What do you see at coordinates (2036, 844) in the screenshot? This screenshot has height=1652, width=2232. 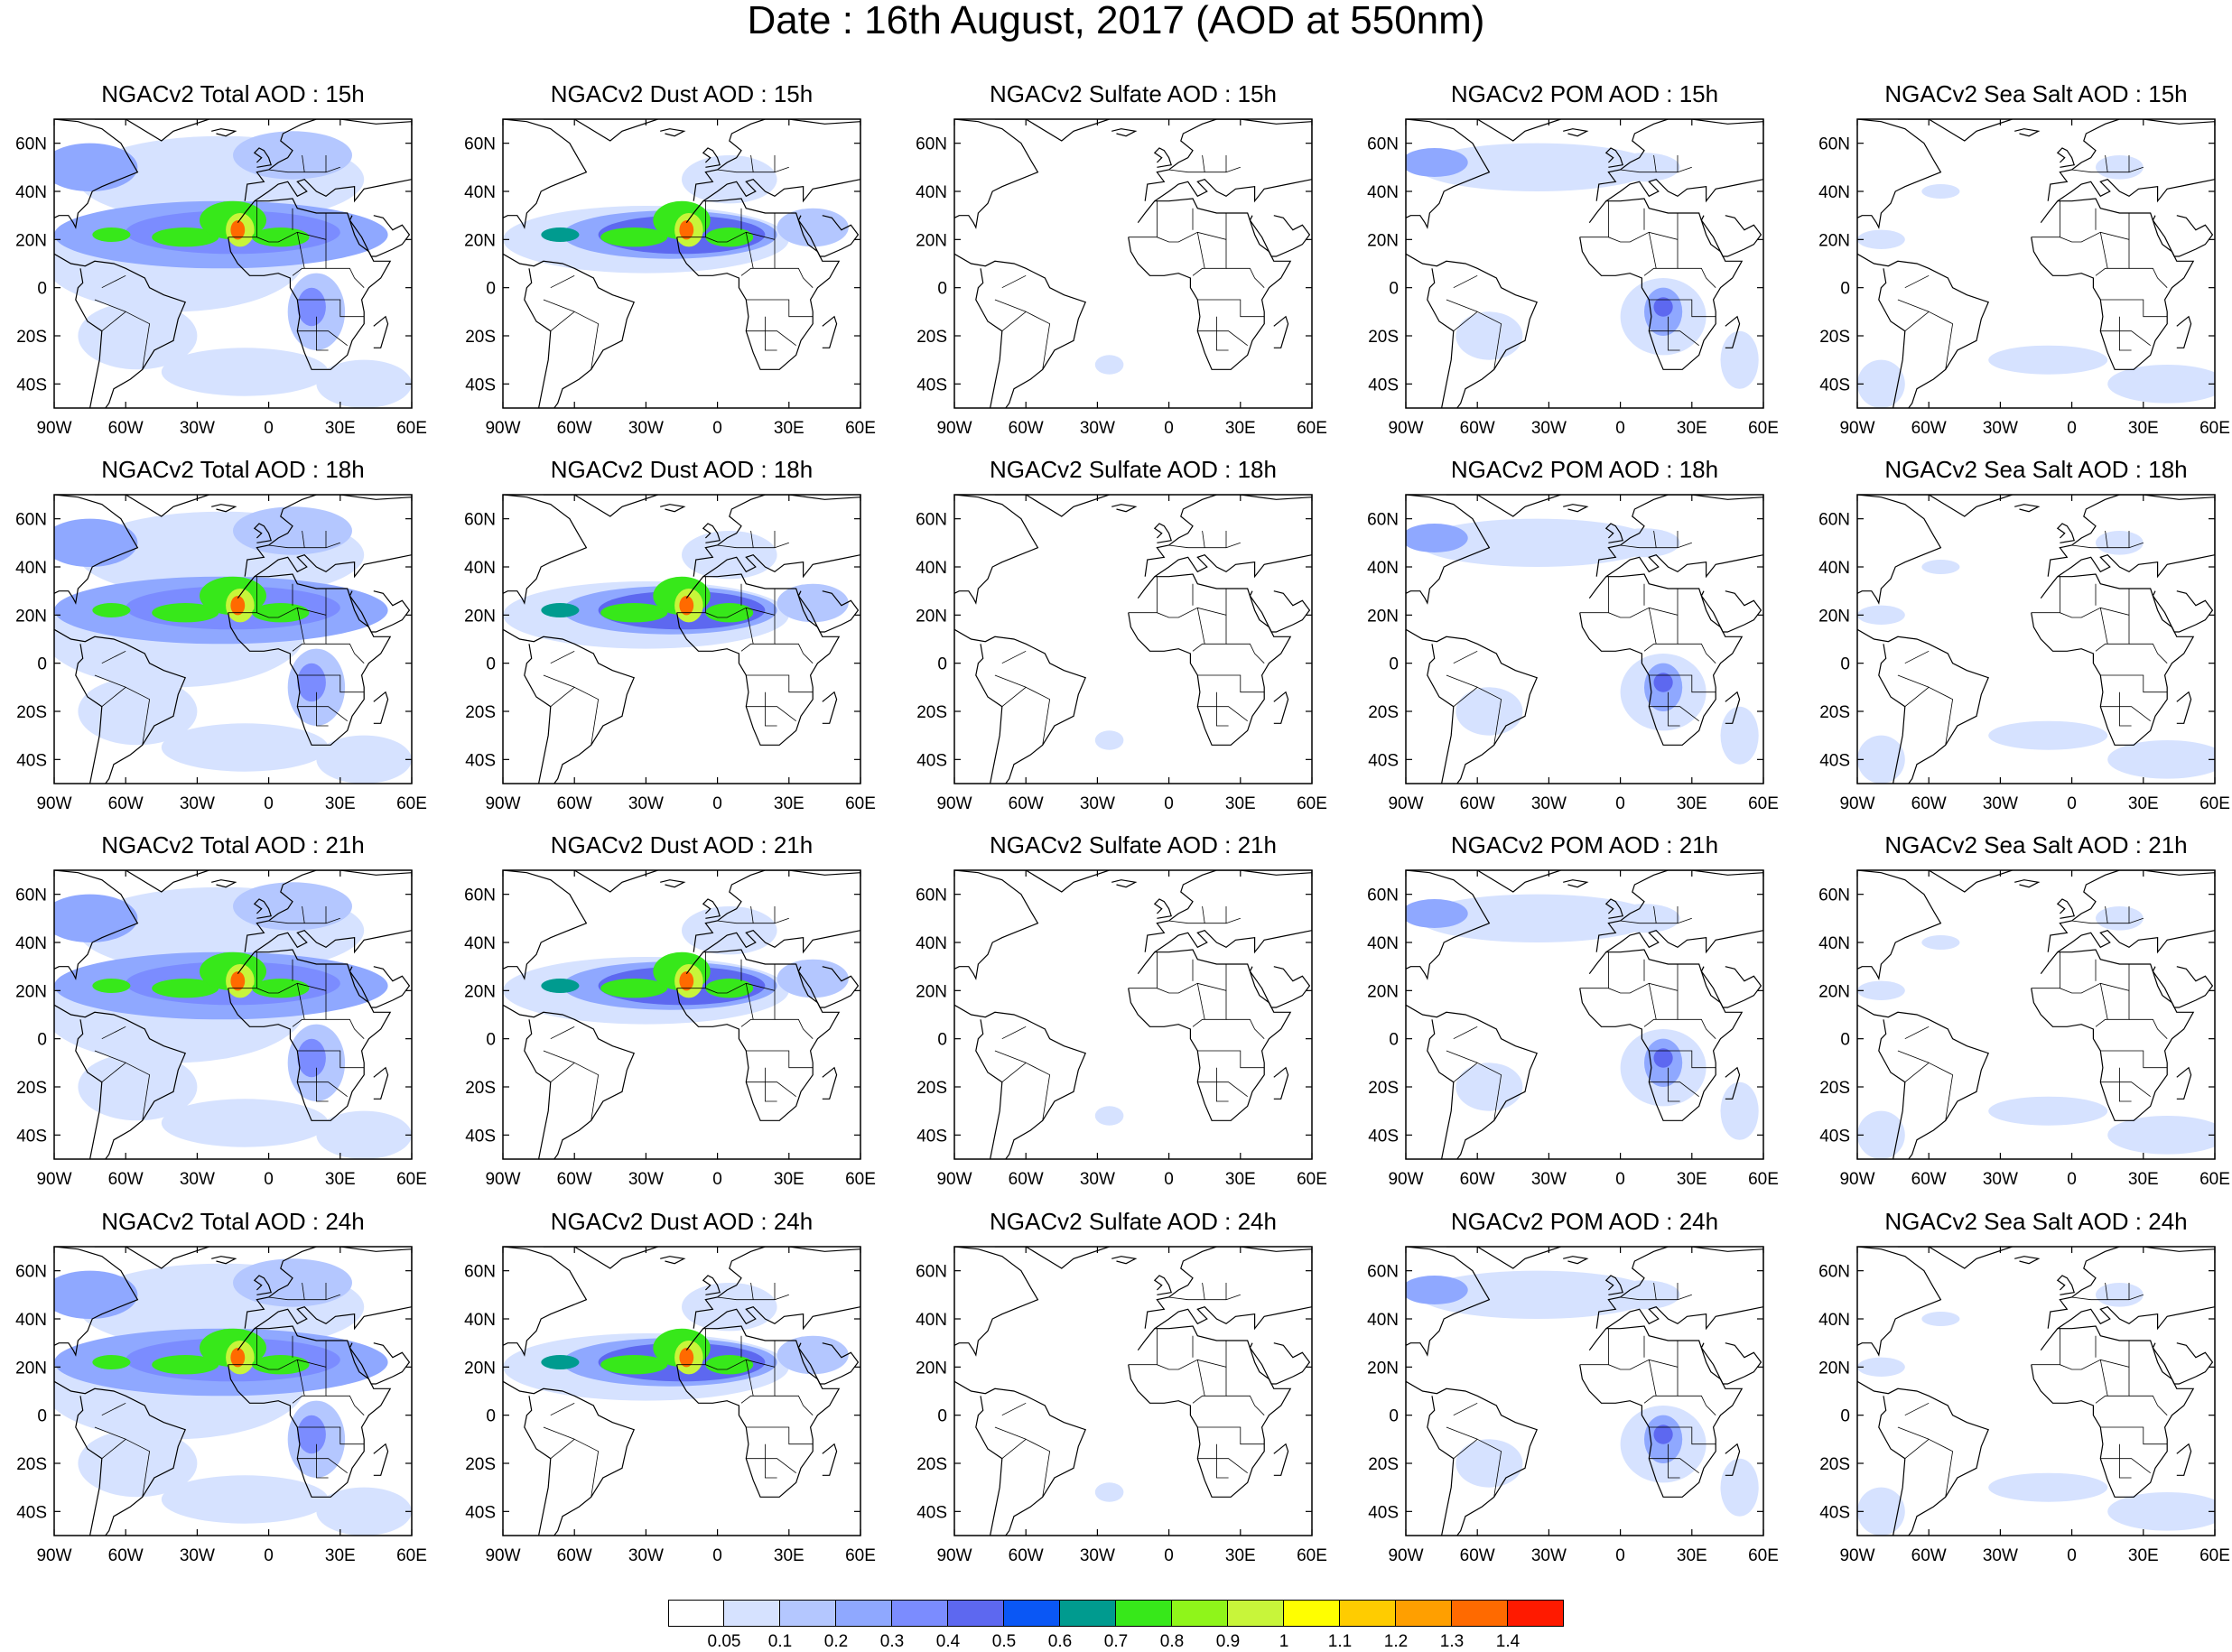 I see `panel-title: NGACv2 Sea Salt AOD : 21h` at bounding box center [2036, 844].